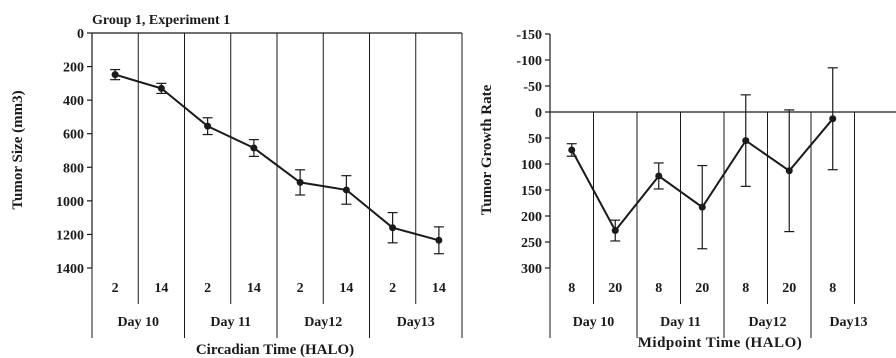  What do you see at coordinates (73, 168) in the screenshot?
I see `y-tick-label: 800` at bounding box center [73, 168].